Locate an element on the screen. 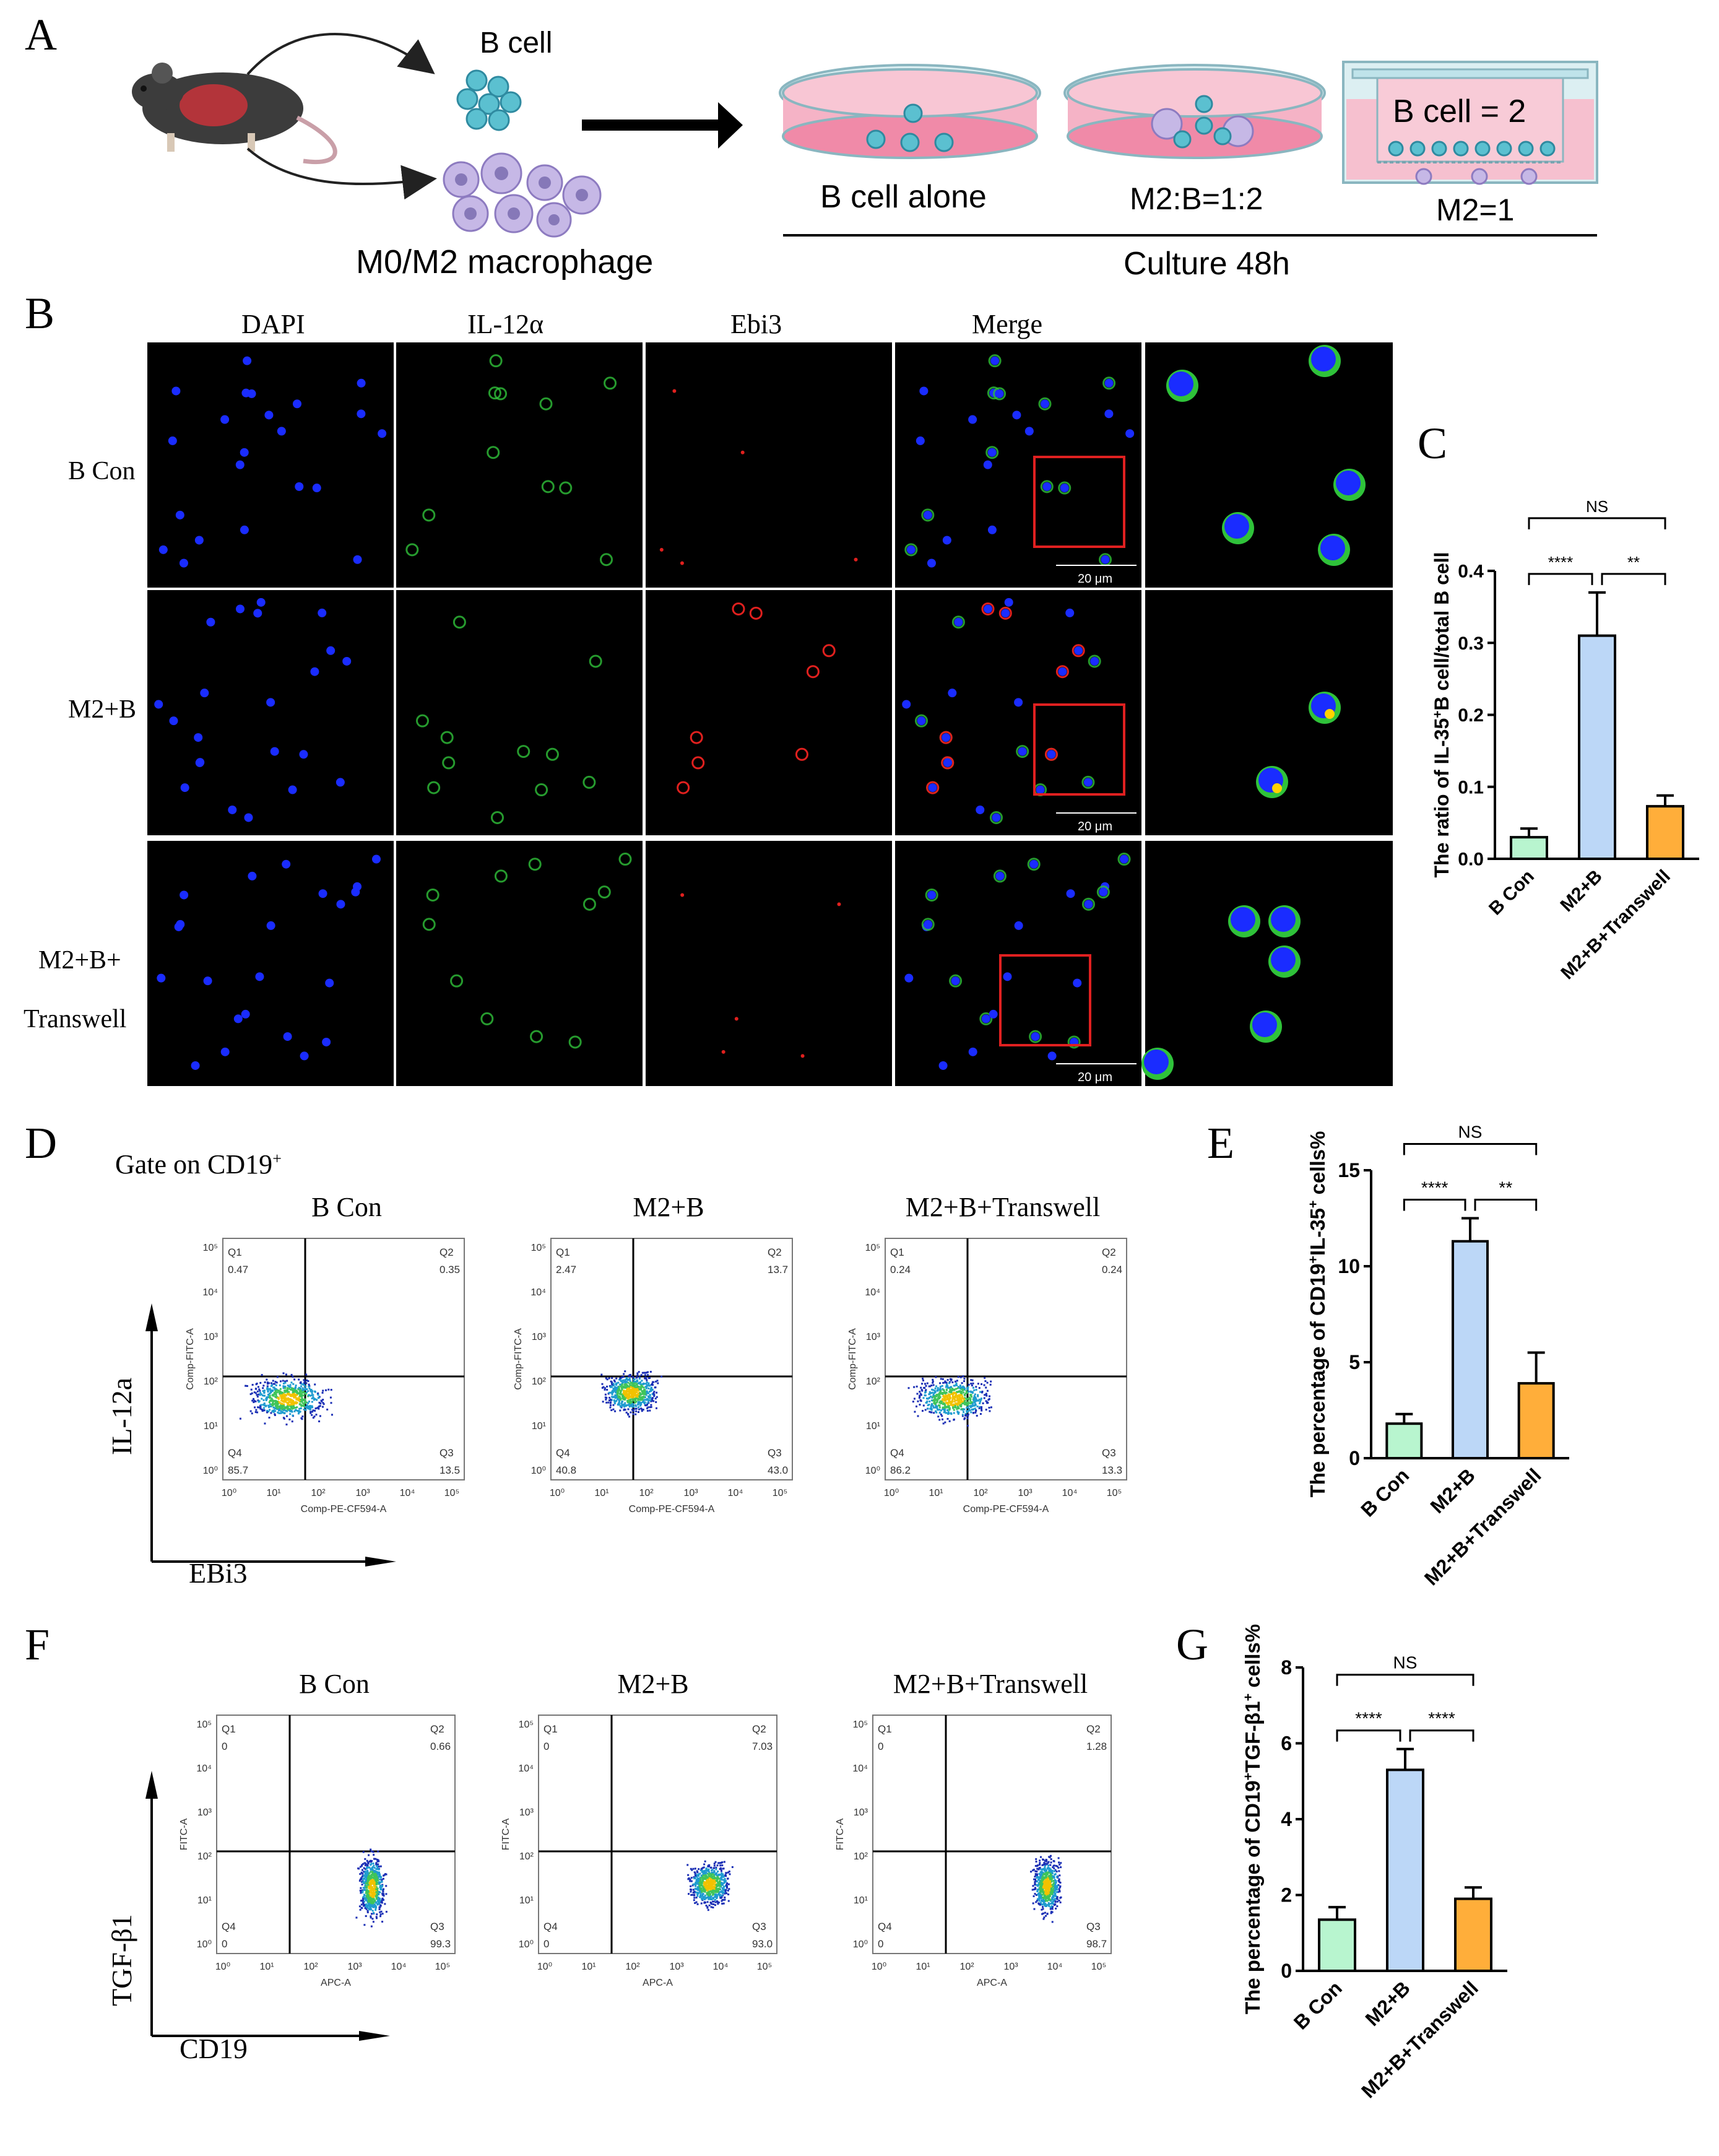 This screenshot has height=2156, width=1719. x-tick-label: 10⁴ is located at coordinates (1055, 1967).